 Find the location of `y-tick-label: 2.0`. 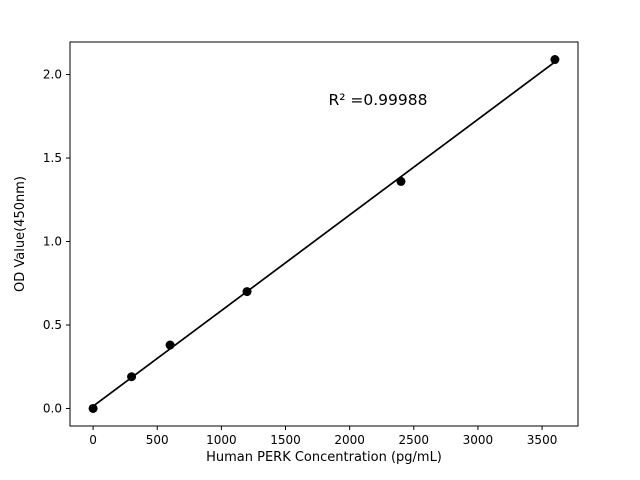

y-tick-label: 2.0 is located at coordinates (52, 75).